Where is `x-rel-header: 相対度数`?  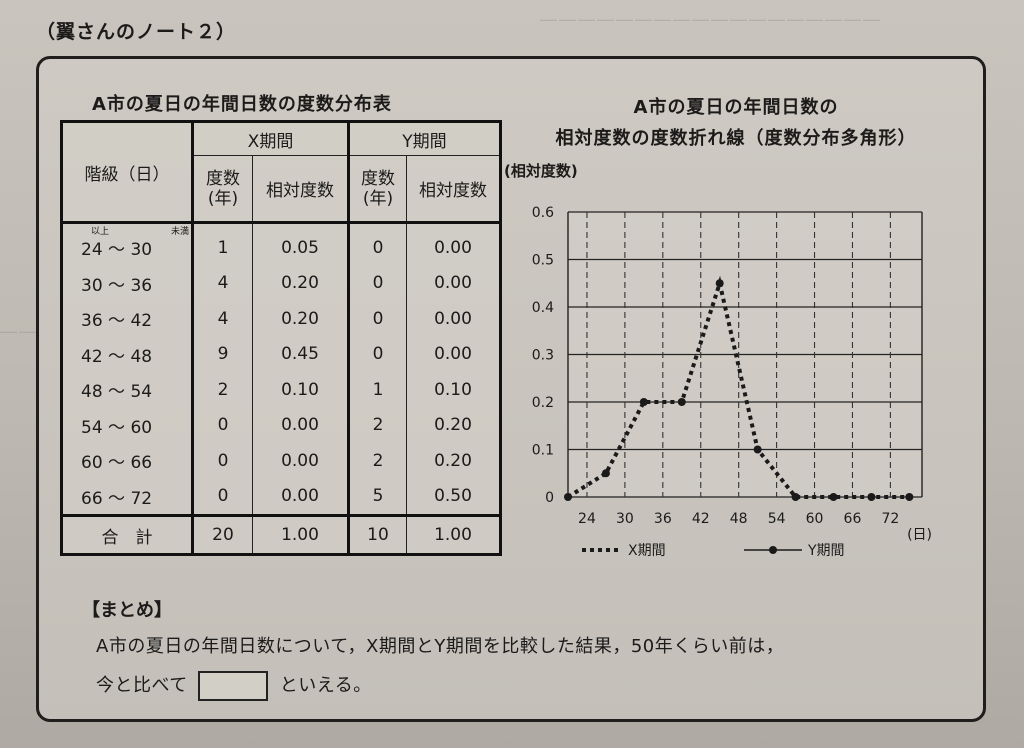
x-rel-header: 相対度数 is located at coordinates (301, 189).